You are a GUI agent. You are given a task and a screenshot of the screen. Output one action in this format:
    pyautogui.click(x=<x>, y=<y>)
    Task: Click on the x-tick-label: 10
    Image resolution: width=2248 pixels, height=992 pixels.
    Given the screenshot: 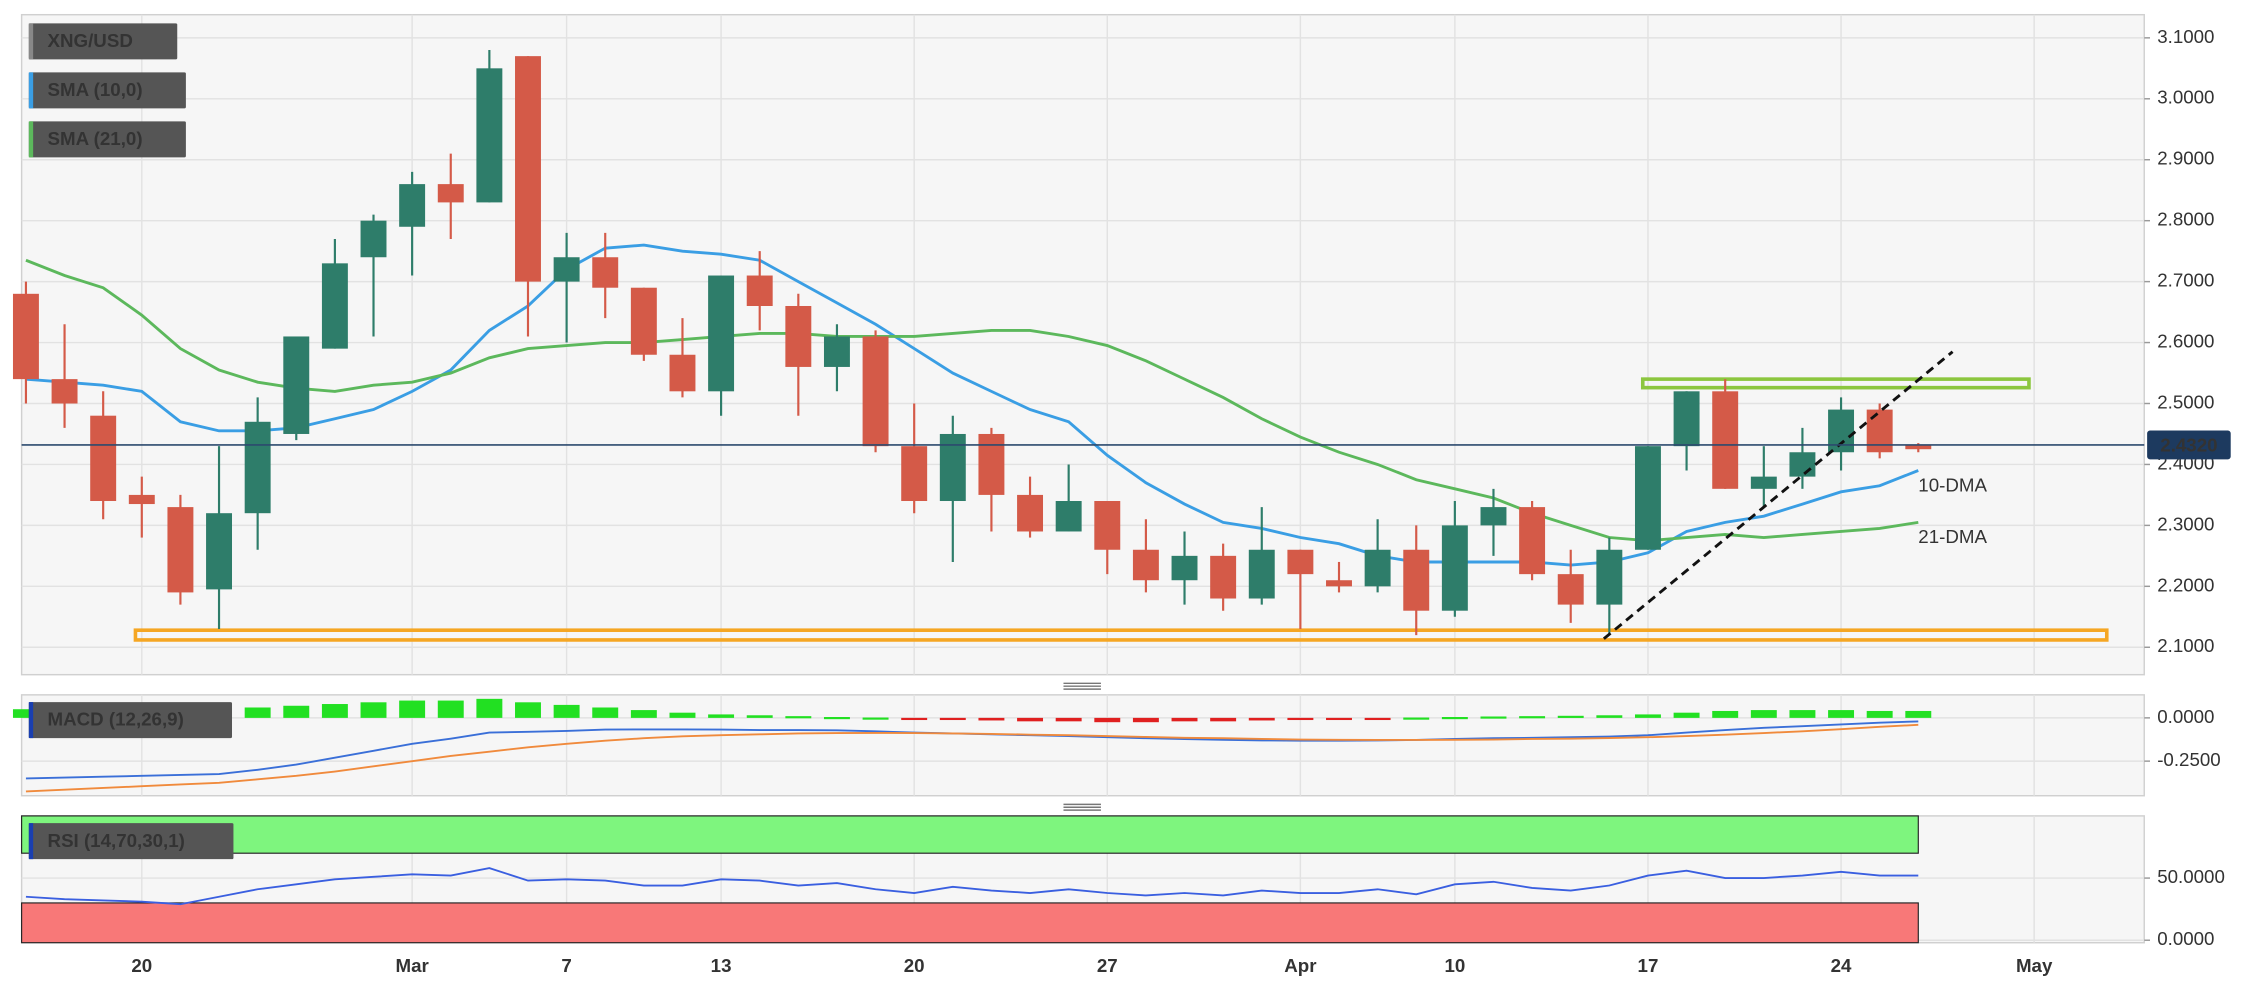 What is the action you would take?
    pyautogui.click(x=1454, y=965)
    